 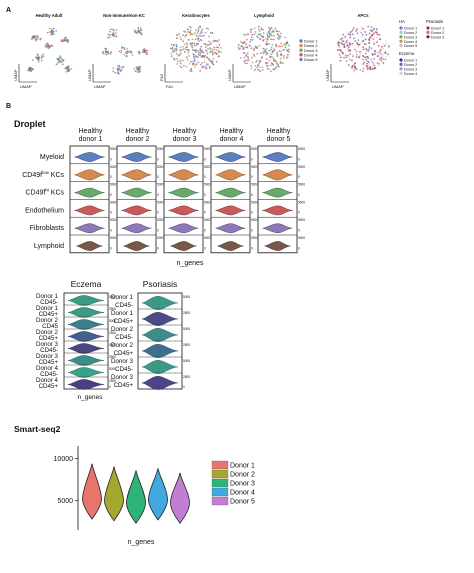 What do you see at coordinates (407, 53) in the screenshot?
I see `legend-title: Eczema` at bounding box center [407, 53].